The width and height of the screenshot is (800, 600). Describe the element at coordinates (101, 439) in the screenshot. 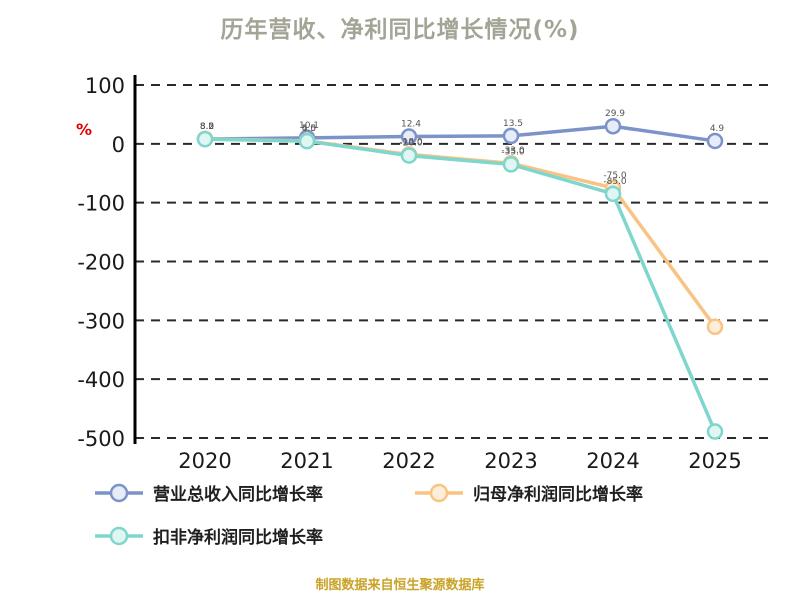

I see `y-tick-label: -500` at that location.